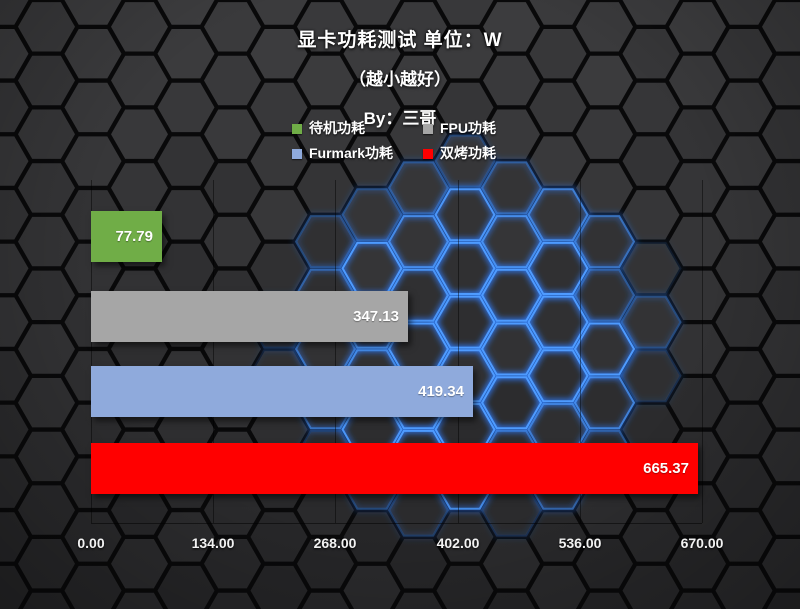 The height and width of the screenshot is (609, 800). I want to click on x-axis-tick-label: 134.00, so click(213, 543).